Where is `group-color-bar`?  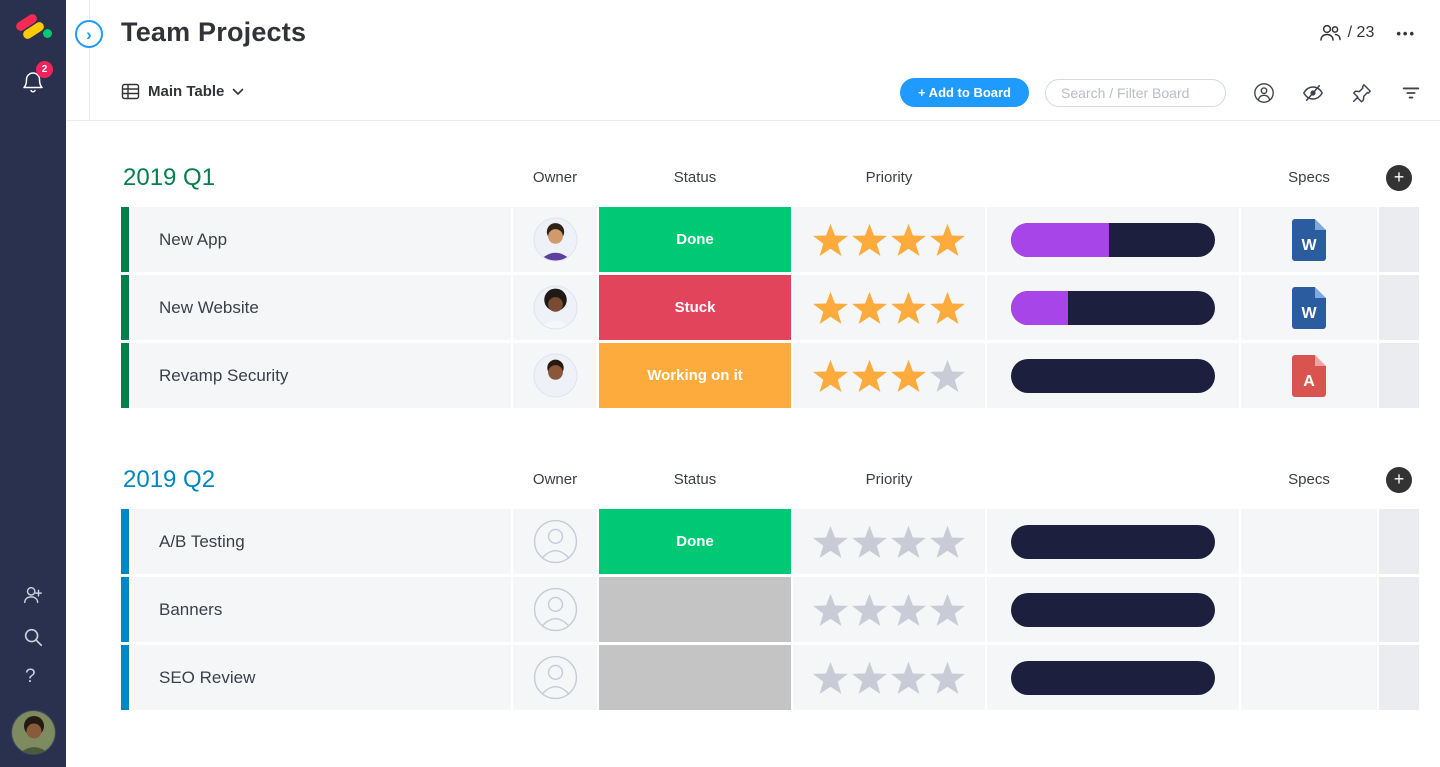 group-color-bar is located at coordinates (125, 307).